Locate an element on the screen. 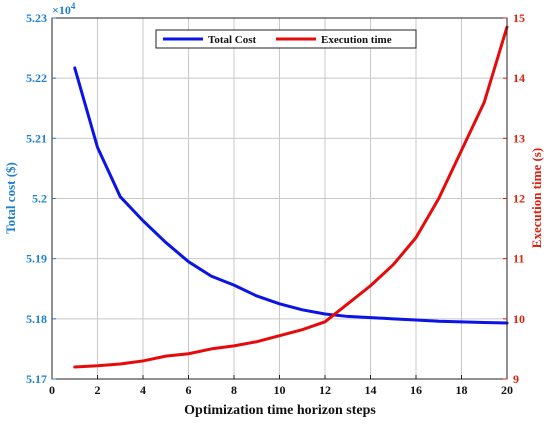 The image size is (550, 424). x-tick-label-3: 6 is located at coordinates (189, 390).